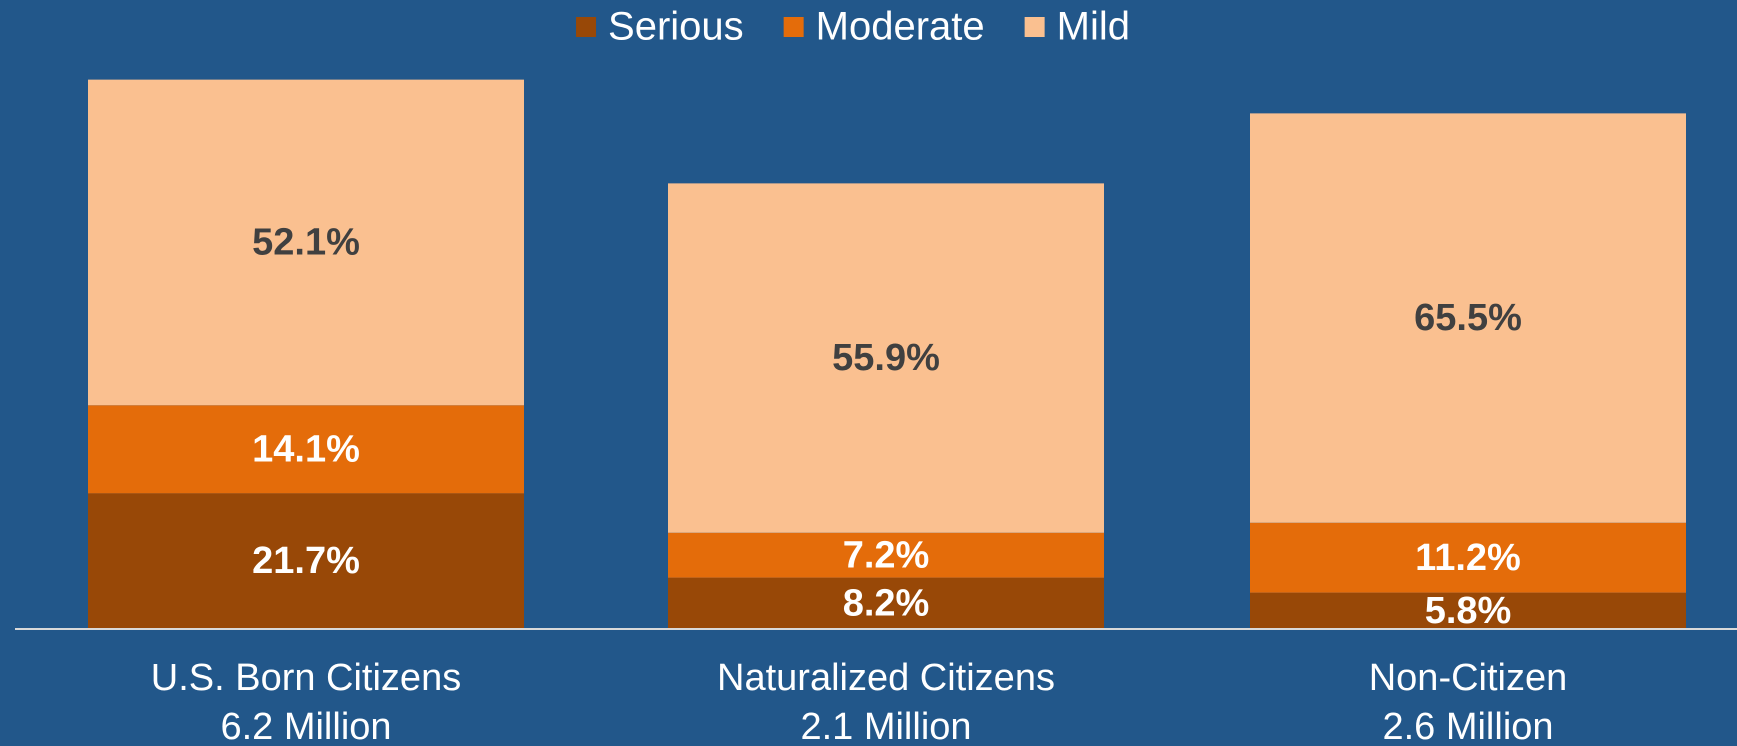  I want to click on data-label: 21.7%, so click(306, 561).